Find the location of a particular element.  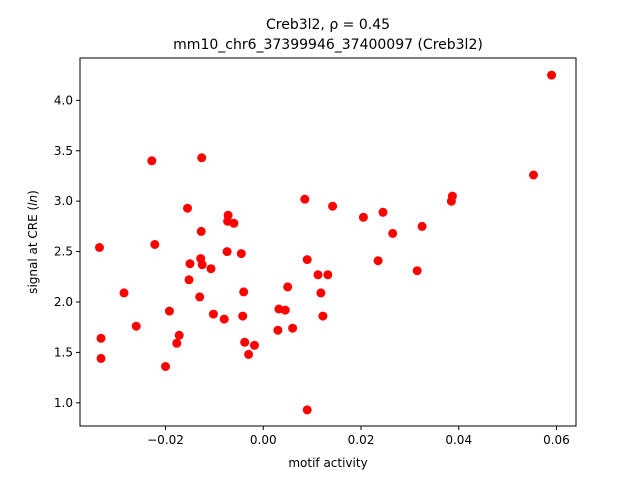

y-axis-ticks: 1.0 1.5 2.0 2.5 3.0 3.5 4.0 is located at coordinates (67, 251).